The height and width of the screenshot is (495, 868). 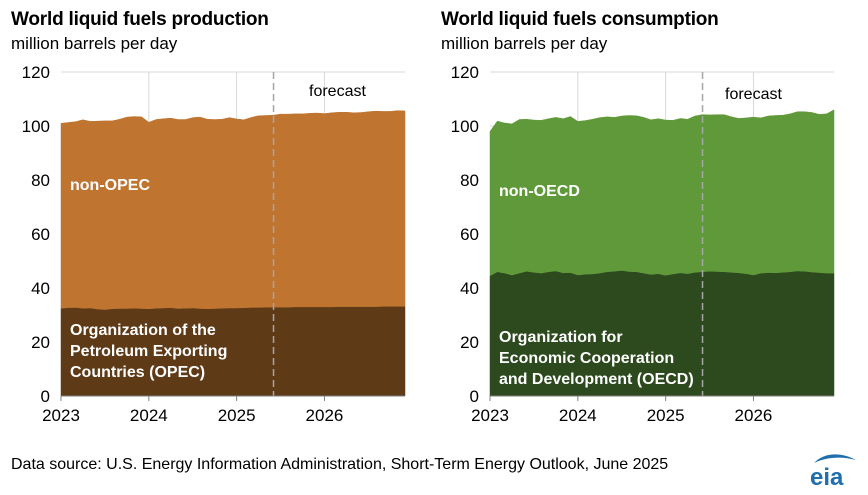 I want to click on eia-logo-text: eia, so click(x=827, y=476).